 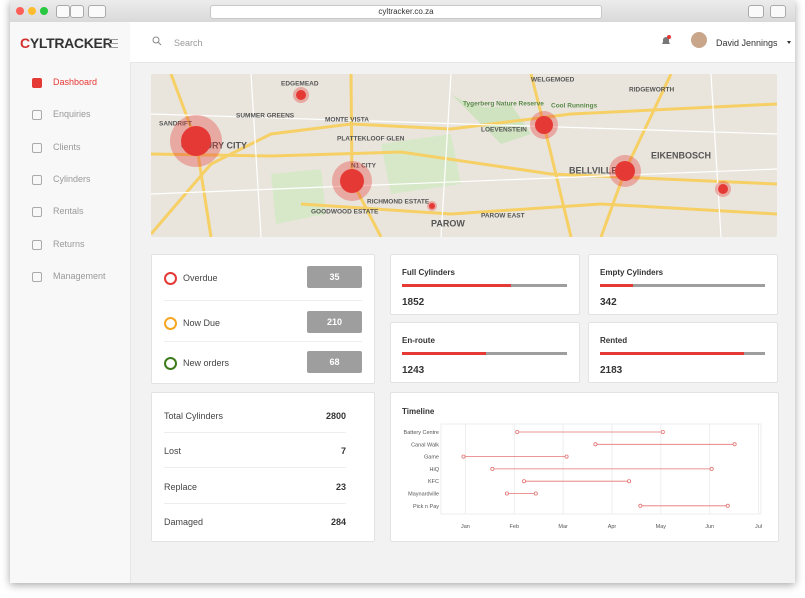 I want to click on menu-item: Management, so click(x=79, y=275).